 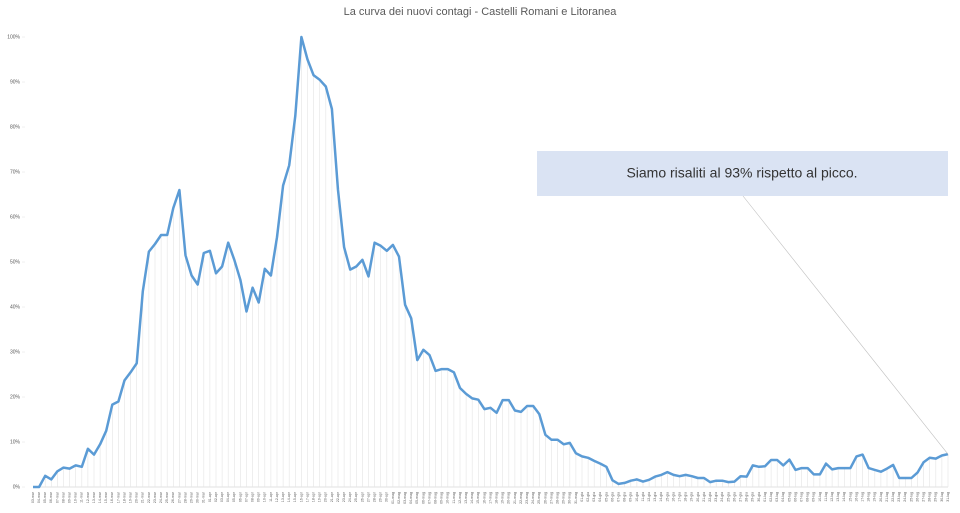 What do you see at coordinates (33, 497) in the screenshot?
I see `x-tick-label: 03-mar` at bounding box center [33, 497].